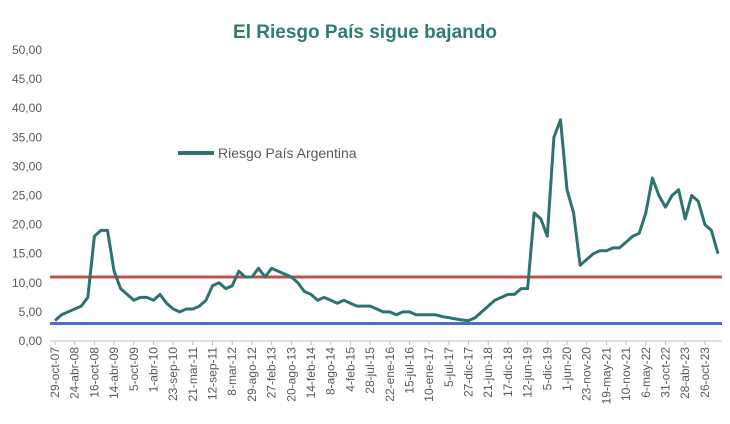 This screenshot has width=730, height=424. What do you see at coordinates (390, 374) in the screenshot?
I see `x-tick-label: 22-ene-16` at bounding box center [390, 374].